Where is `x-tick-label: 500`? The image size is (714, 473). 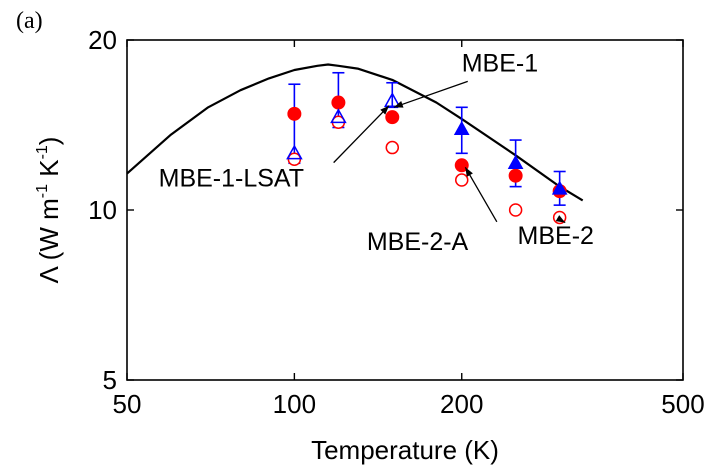 x-tick-label: 500 is located at coordinates (682, 404).